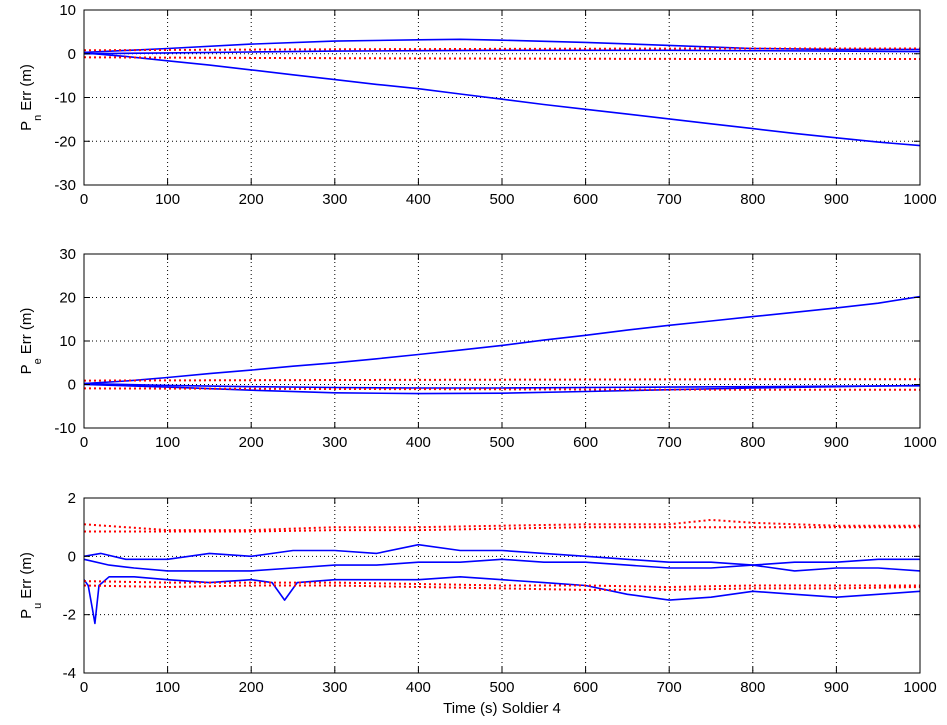 This screenshot has height=725, width=947. What do you see at coordinates (65, 185) in the screenshot?
I see `y-tick-label: -30` at bounding box center [65, 185].